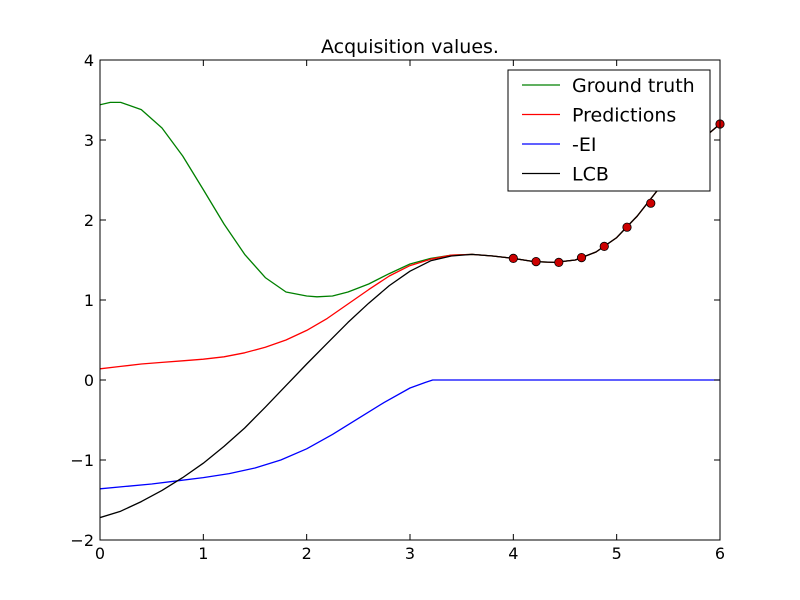 The image size is (800, 600). I want to click on x-tick-label: 6, so click(720, 553).